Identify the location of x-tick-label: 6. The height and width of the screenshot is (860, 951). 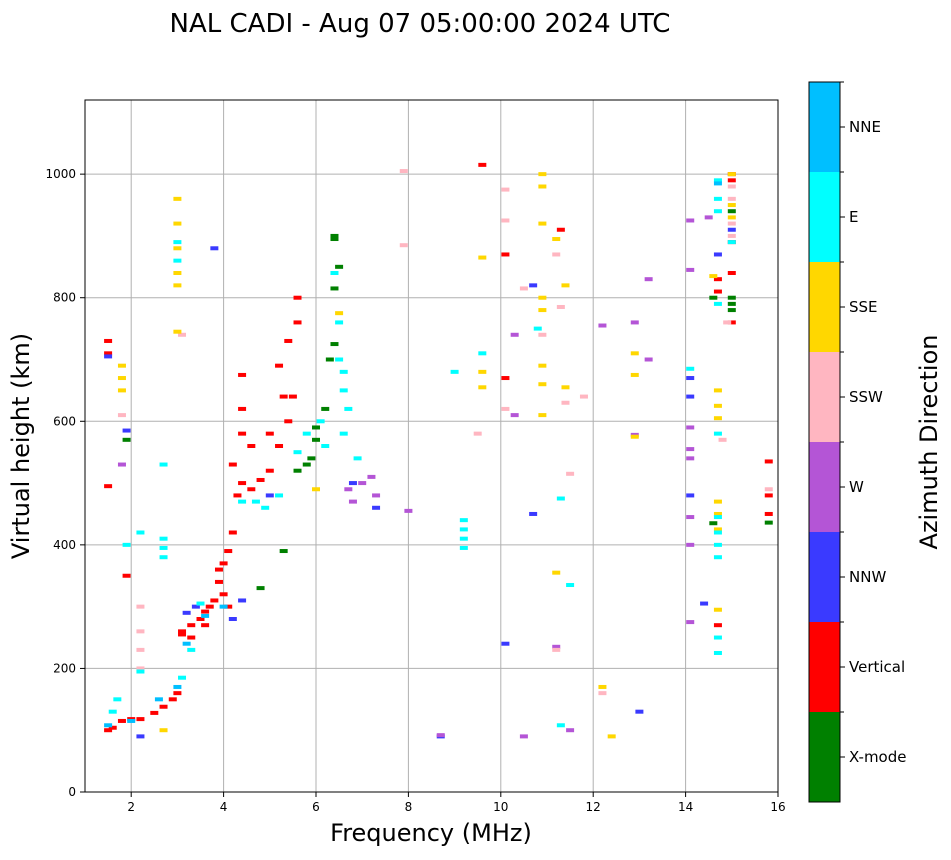
(316, 807).